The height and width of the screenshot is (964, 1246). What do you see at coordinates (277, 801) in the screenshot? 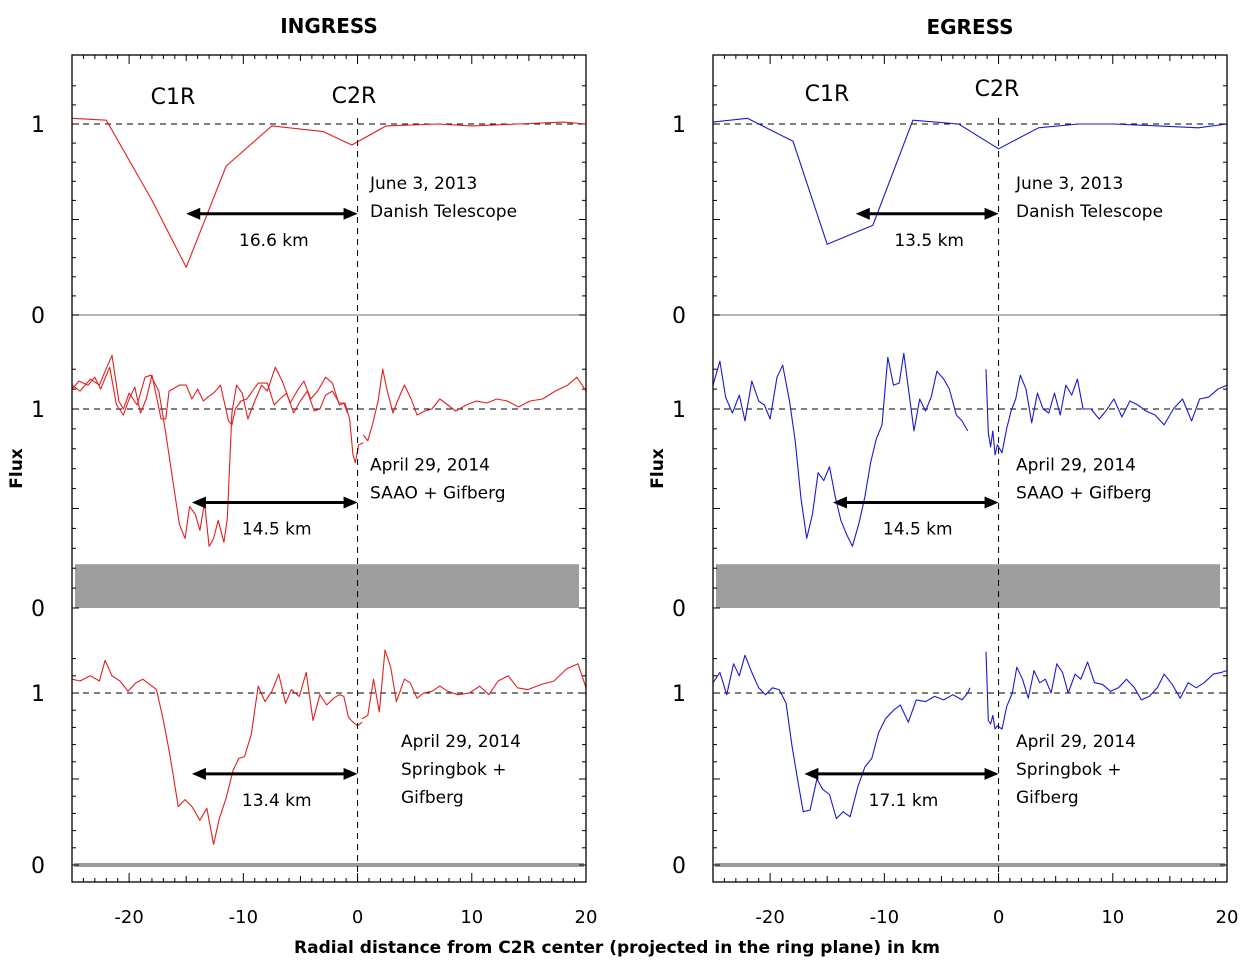
I see `arrow-label: 13.4 km` at bounding box center [277, 801].